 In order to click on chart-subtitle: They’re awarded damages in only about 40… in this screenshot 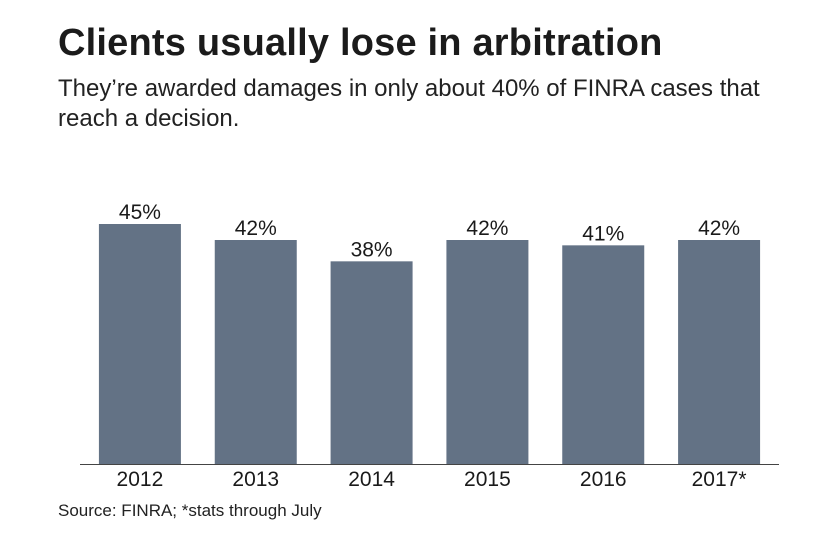, I will do `click(409, 103)`.